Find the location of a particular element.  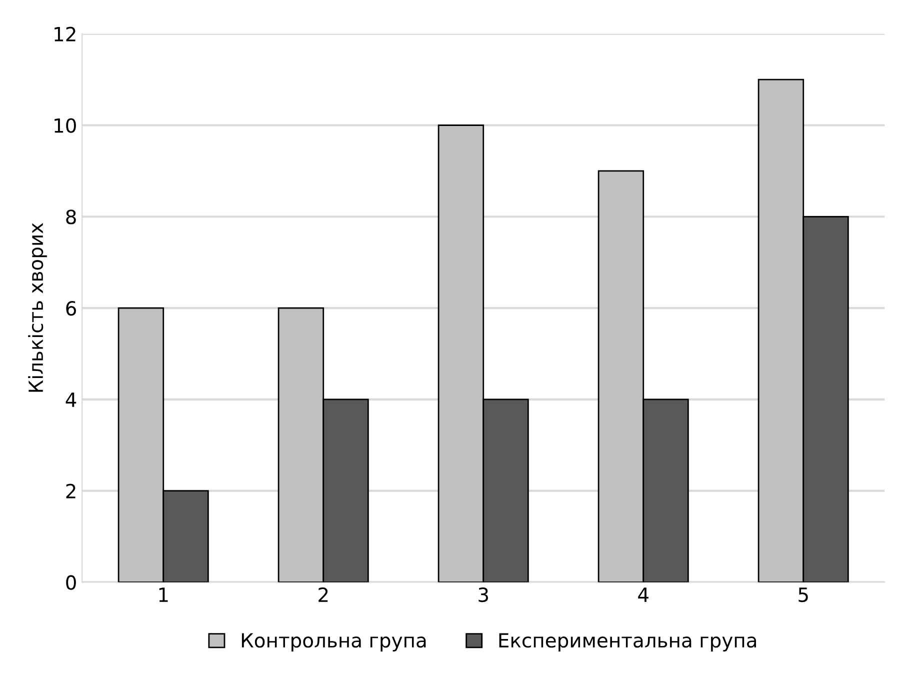

y-tick-label: 2 is located at coordinates (71, 491).